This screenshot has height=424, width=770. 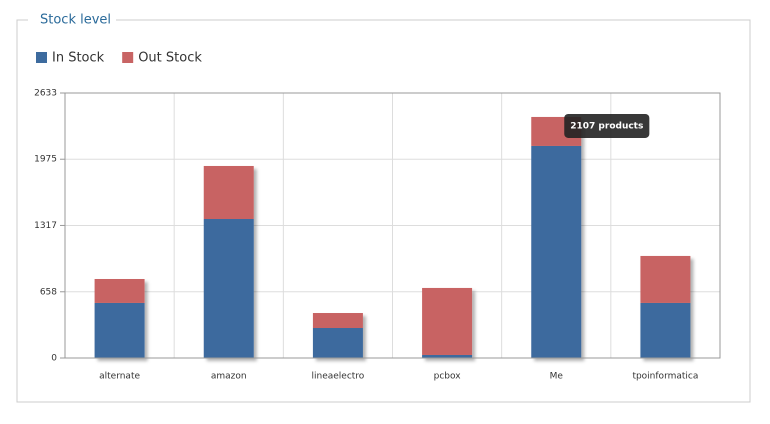 What do you see at coordinates (170, 58) in the screenshot?
I see `legend-label: Out Stock` at bounding box center [170, 58].